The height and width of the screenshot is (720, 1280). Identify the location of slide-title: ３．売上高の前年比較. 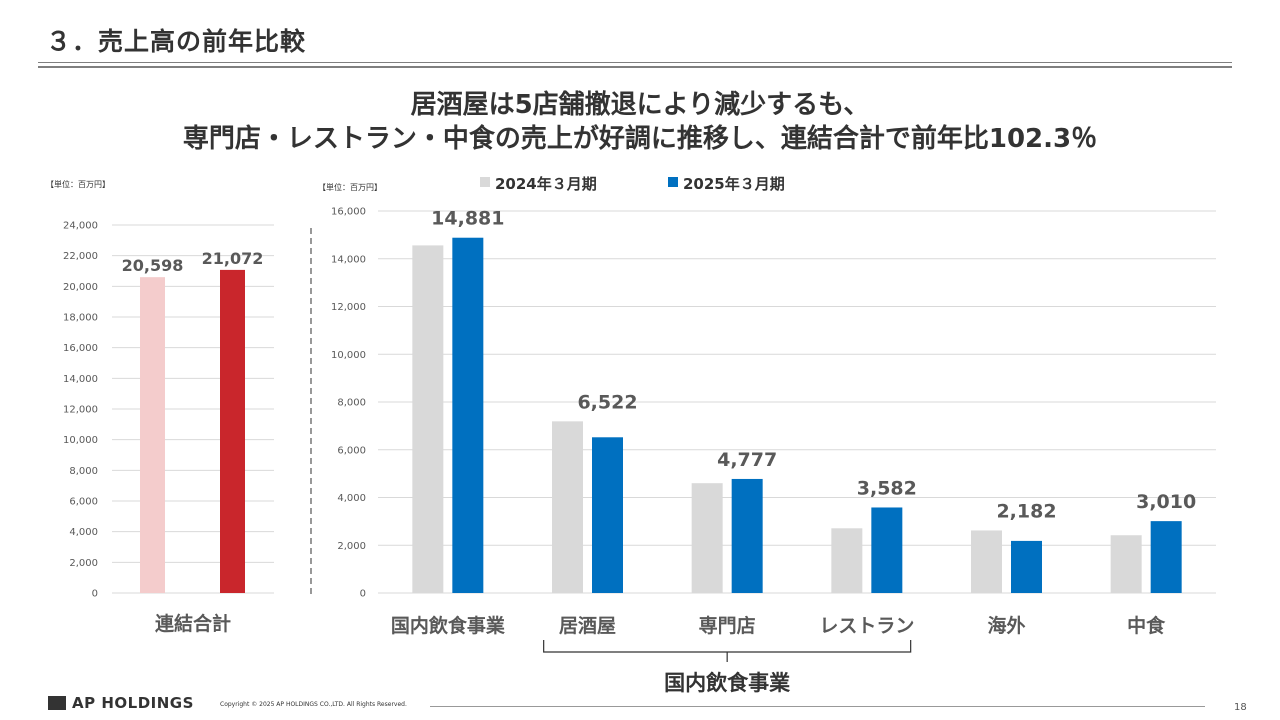
(176, 41).